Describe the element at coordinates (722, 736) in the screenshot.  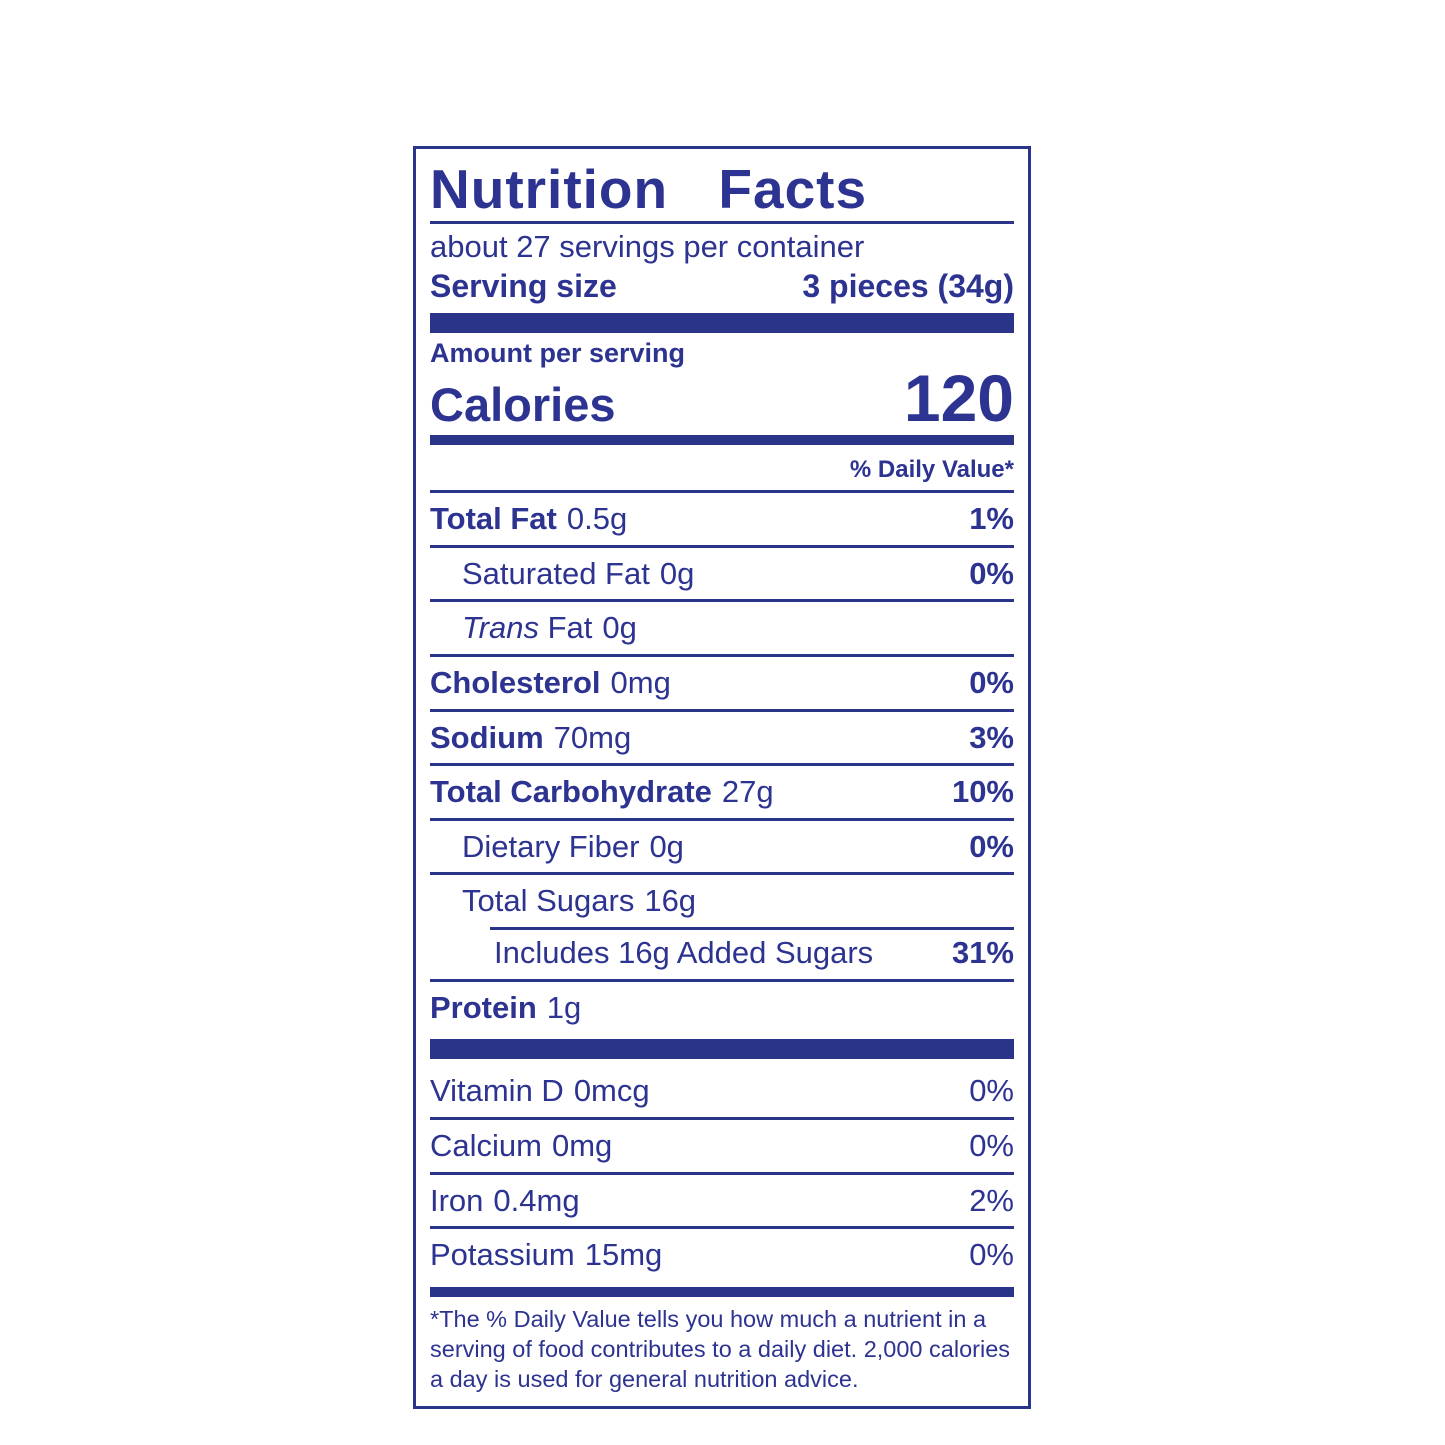
I see `nutrient-row-sodium: Sodium 70mg 3%` at that location.